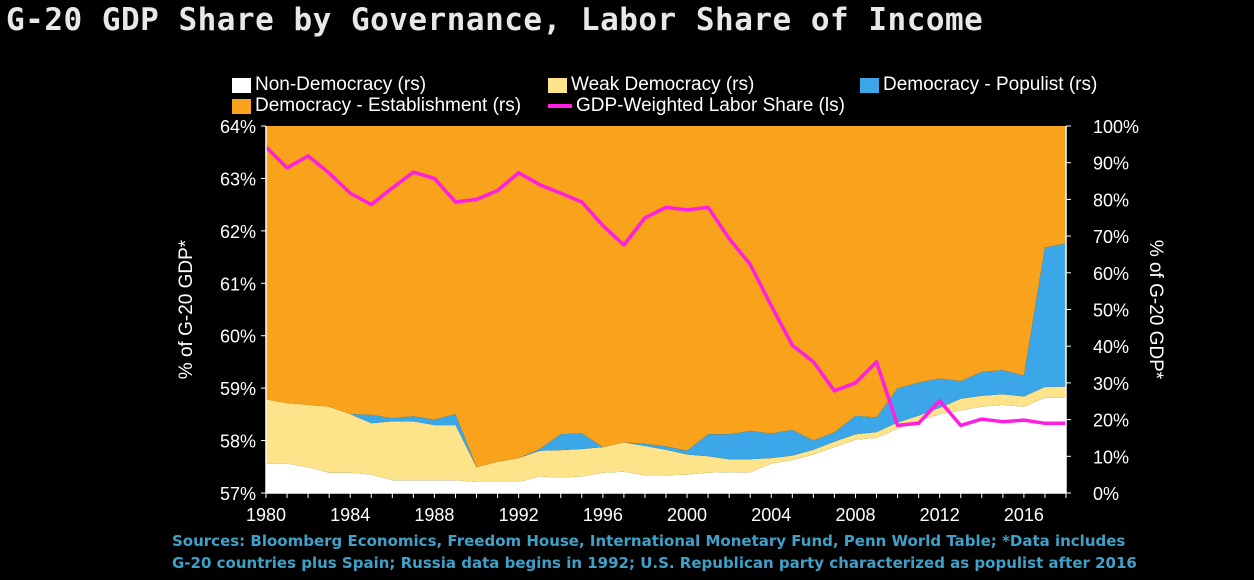 The image size is (1254, 580). What do you see at coordinates (350, 515) in the screenshot?
I see `x-tick-label: 1984` at bounding box center [350, 515].